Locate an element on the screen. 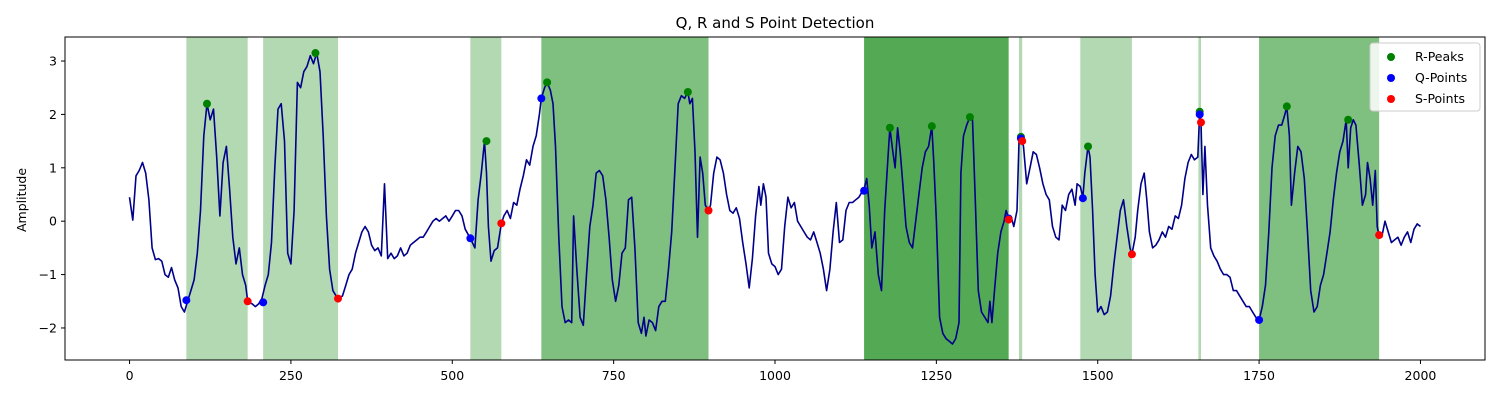 Image resolution: width=1500 pixels, height=400 pixels. x-tick-label: 0 is located at coordinates (130, 375).